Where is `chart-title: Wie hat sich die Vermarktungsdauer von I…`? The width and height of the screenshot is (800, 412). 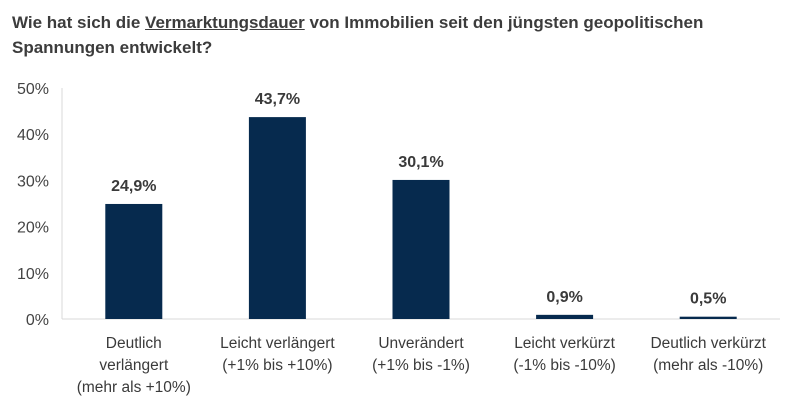 chart-title: Wie hat sich die Vermarktungsdauer von I… is located at coordinates (362, 35).